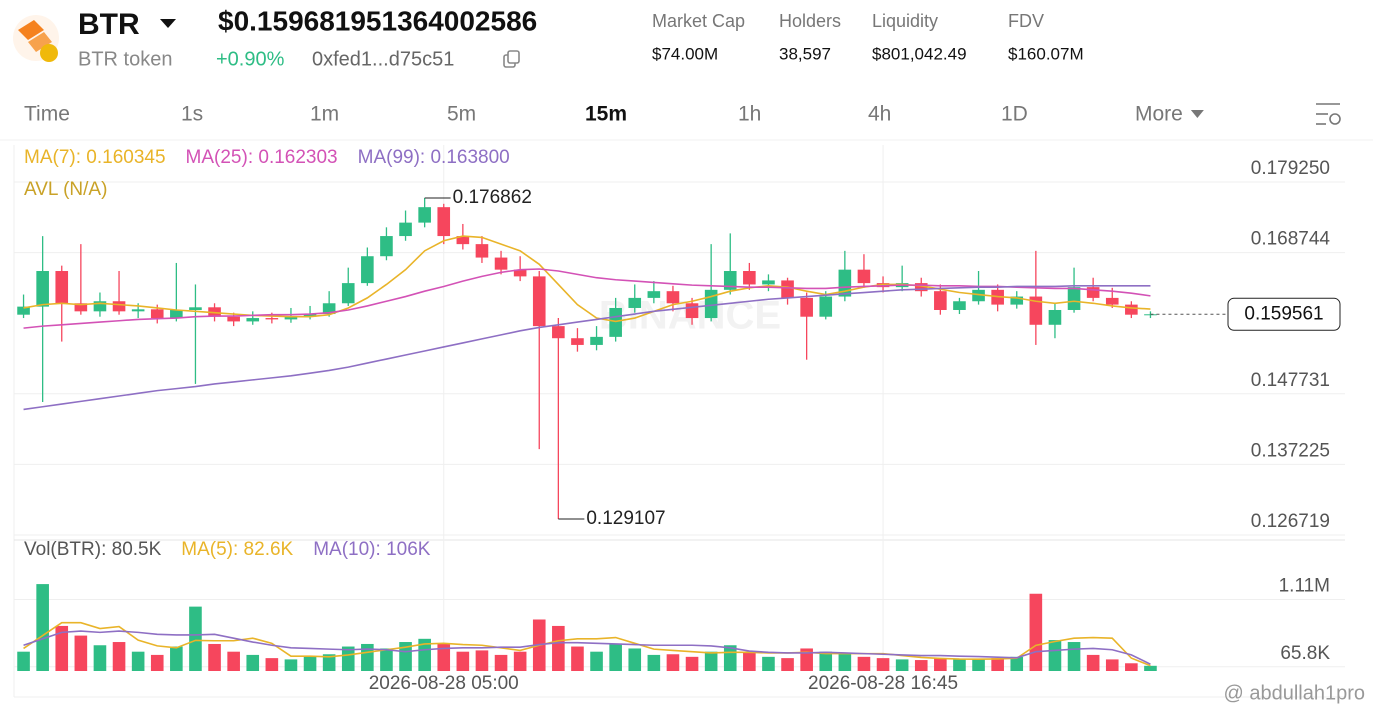 The height and width of the screenshot is (719, 1373). What do you see at coordinates (324, 114) in the screenshot?
I see `timeframe-tab: 1m` at bounding box center [324, 114].